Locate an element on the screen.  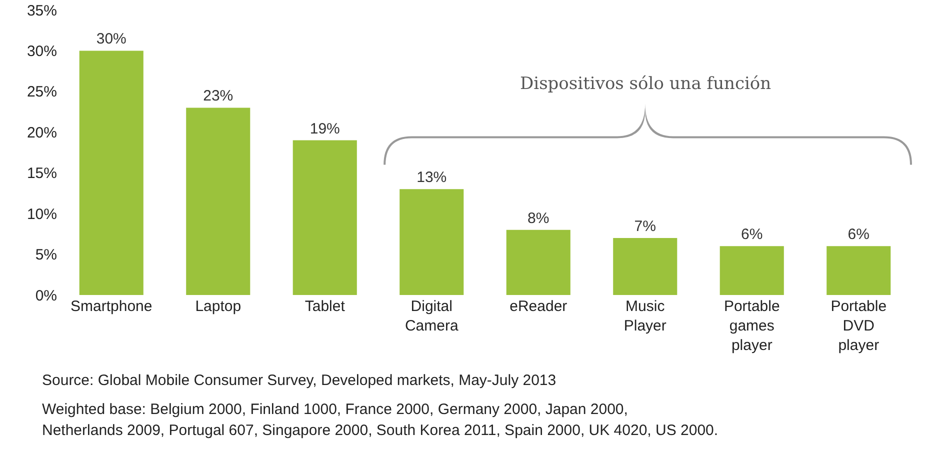
y-tick-label: 0% is located at coordinates (46, 295).